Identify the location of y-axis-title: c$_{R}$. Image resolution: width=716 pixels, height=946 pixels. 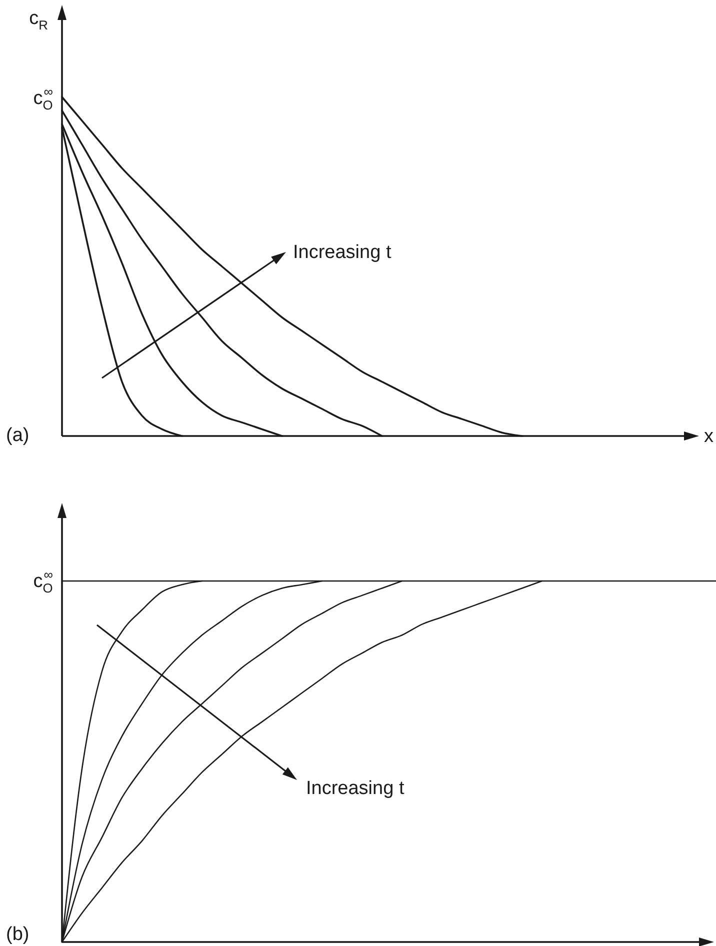
(38, 20).